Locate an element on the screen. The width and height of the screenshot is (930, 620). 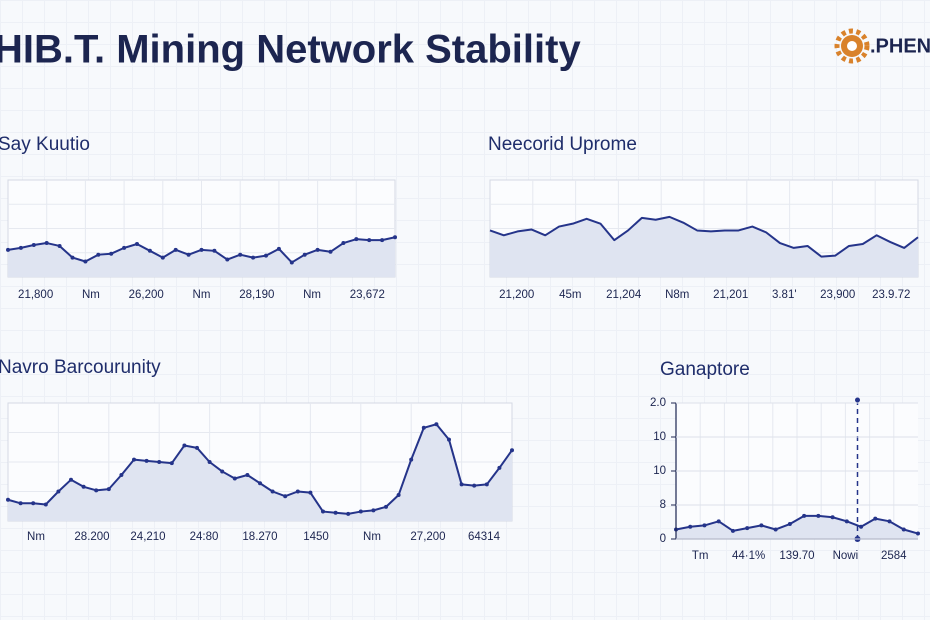
x-tick-label: 26,200 is located at coordinates (146, 295).